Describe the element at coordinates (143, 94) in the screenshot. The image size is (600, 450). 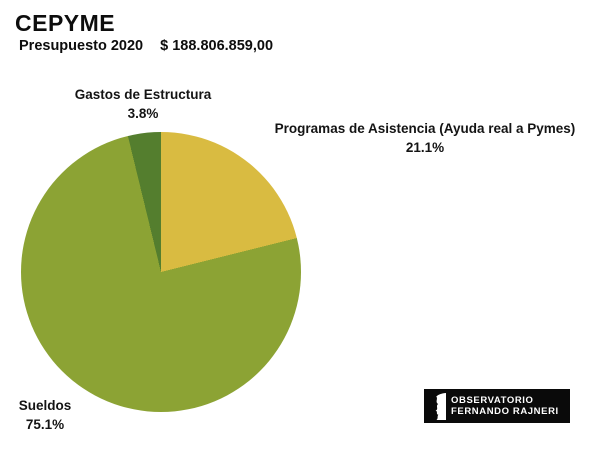
I see `slice-label-gastos-name: Gastos de Estructura` at that location.